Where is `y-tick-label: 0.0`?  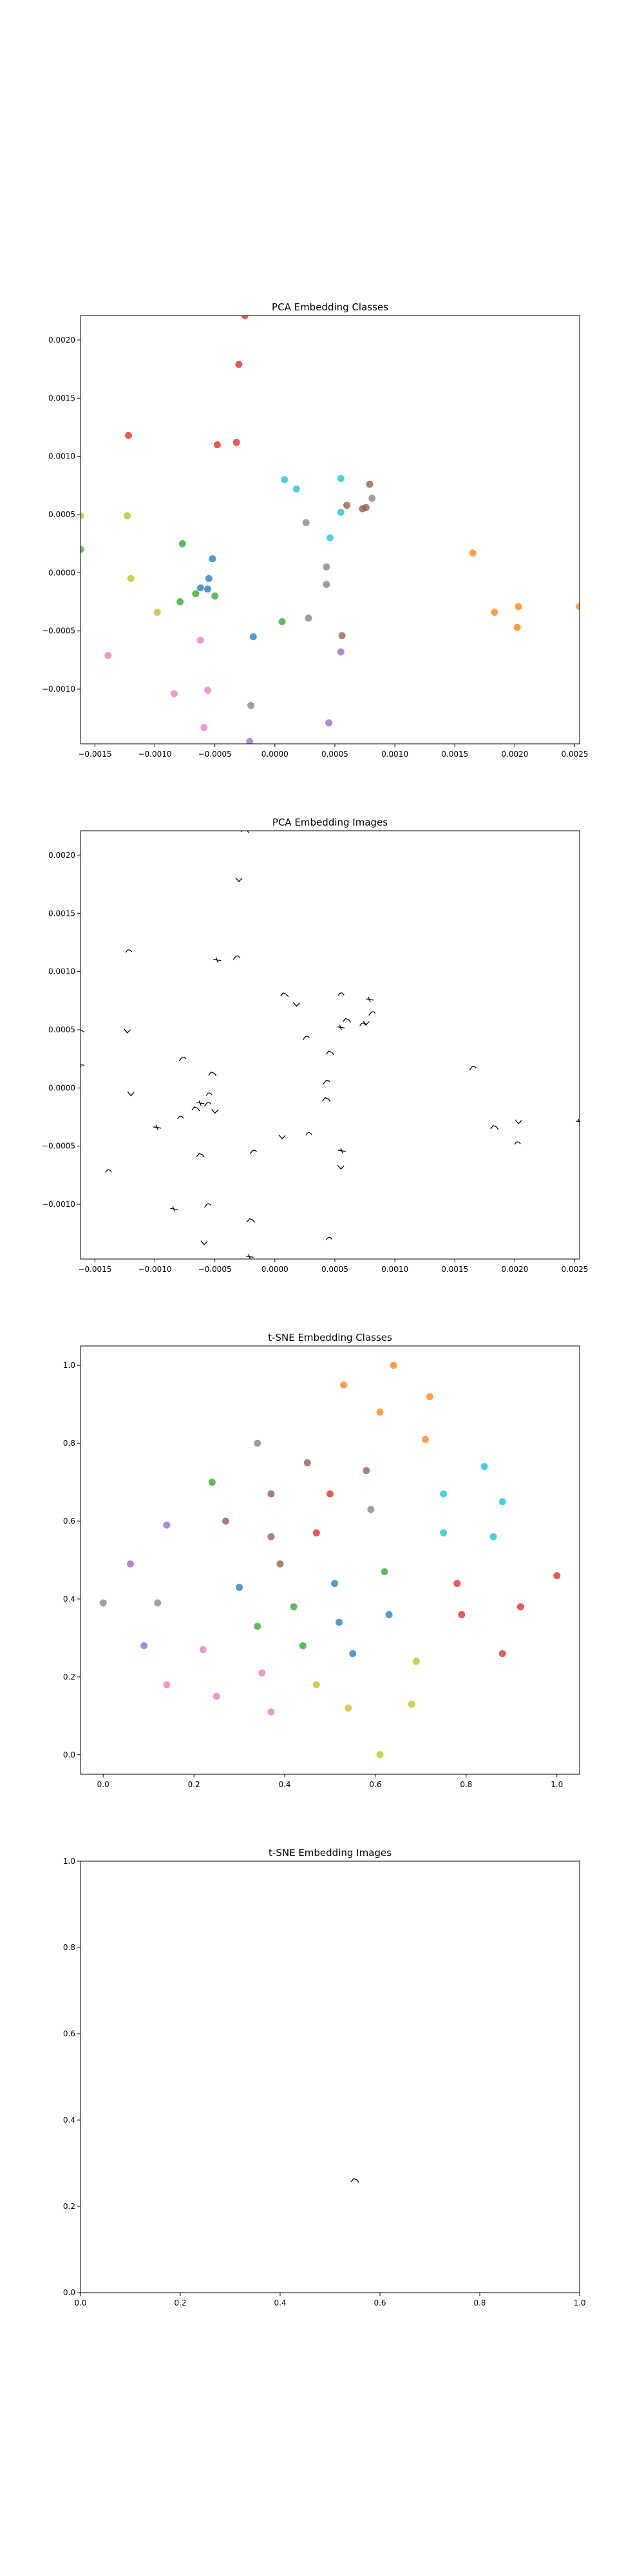 y-tick-label: 0.0 is located at coordinates (69, 2293).